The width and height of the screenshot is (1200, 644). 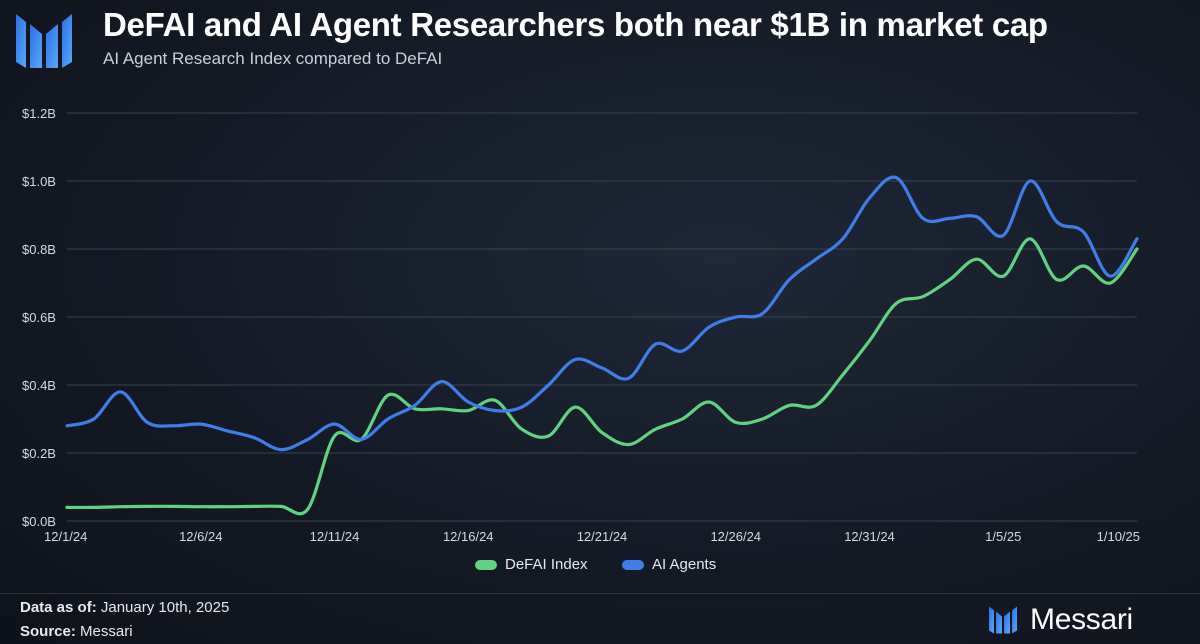 What do you see at coordinates (39, 113) in the screenshot?
I see `y-tick-label: $1.2B` at bounding box center [39, 113].